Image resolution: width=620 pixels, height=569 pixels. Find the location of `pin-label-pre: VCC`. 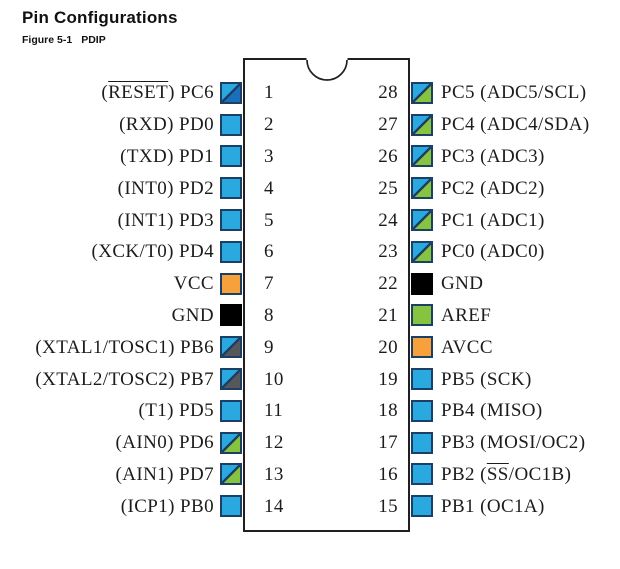

pin-label-pre: VCC is located at coordinates (193, 284).